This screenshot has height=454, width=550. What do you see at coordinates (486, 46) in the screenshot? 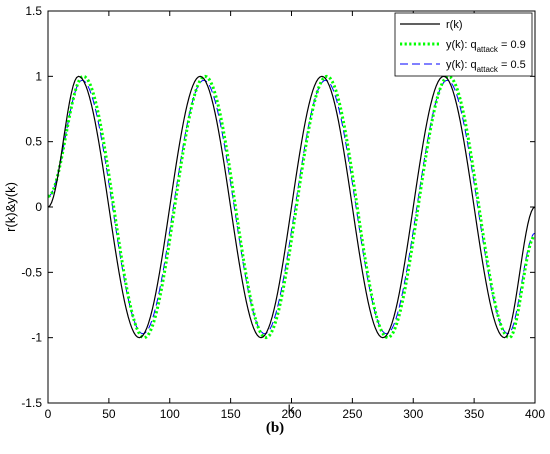
I see `legend-label-2: y(k): qattack = 0.9` at bounding box center [486, 46].